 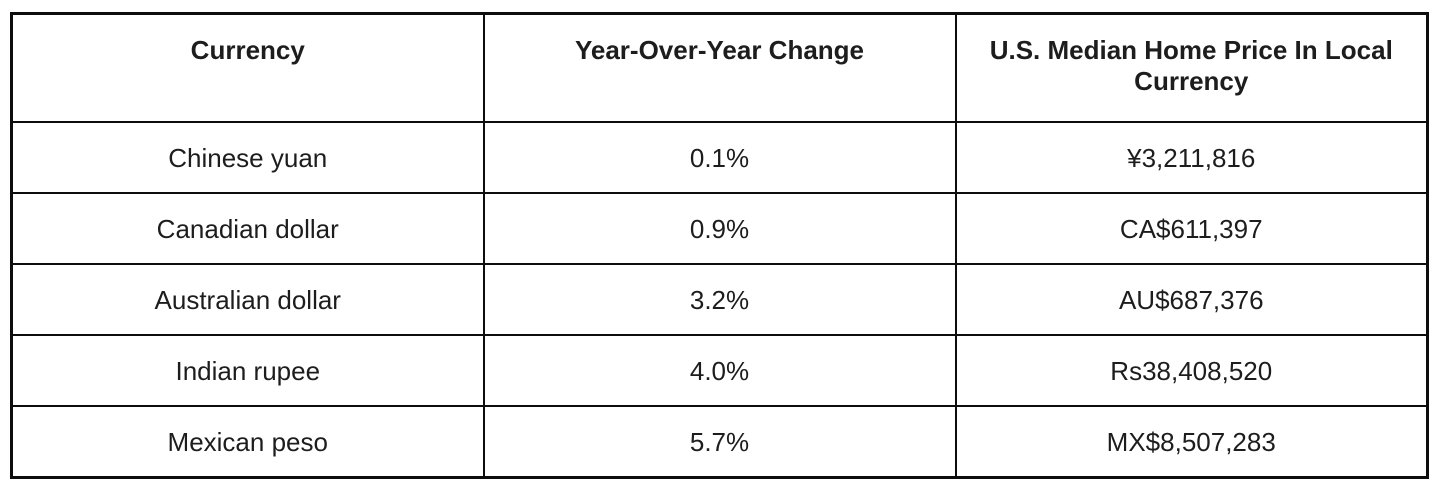 I want to click on table-row-mexican-peso: Mexican peso 5.7% MX$8,507,283, so click(x=719, y=442).